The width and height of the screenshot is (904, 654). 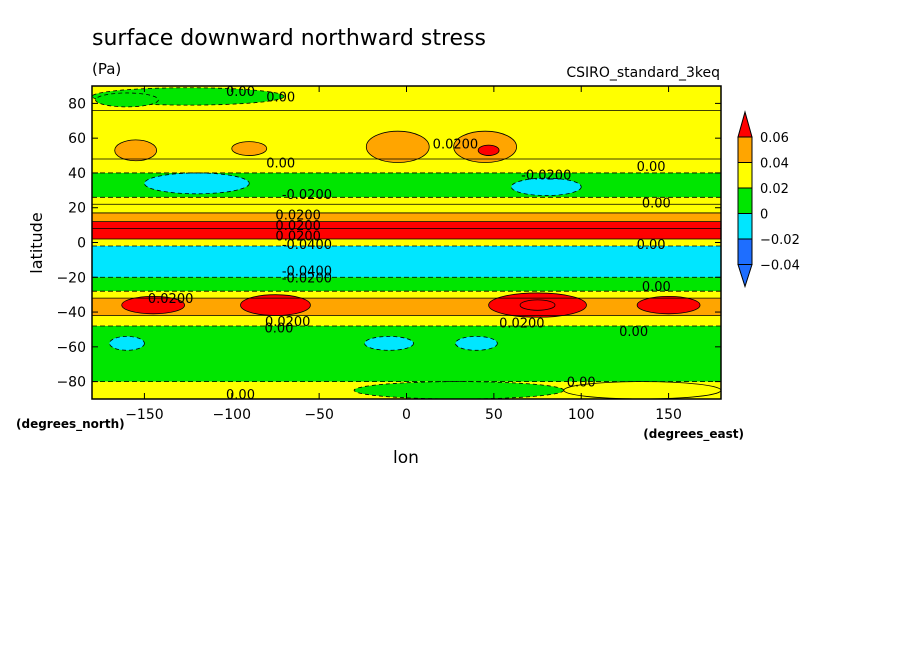 What do you see at coordinates (693, 434) in the screenshot?
I see `x-axis-units: (degrees_east)` at bounding box center [693, 434].